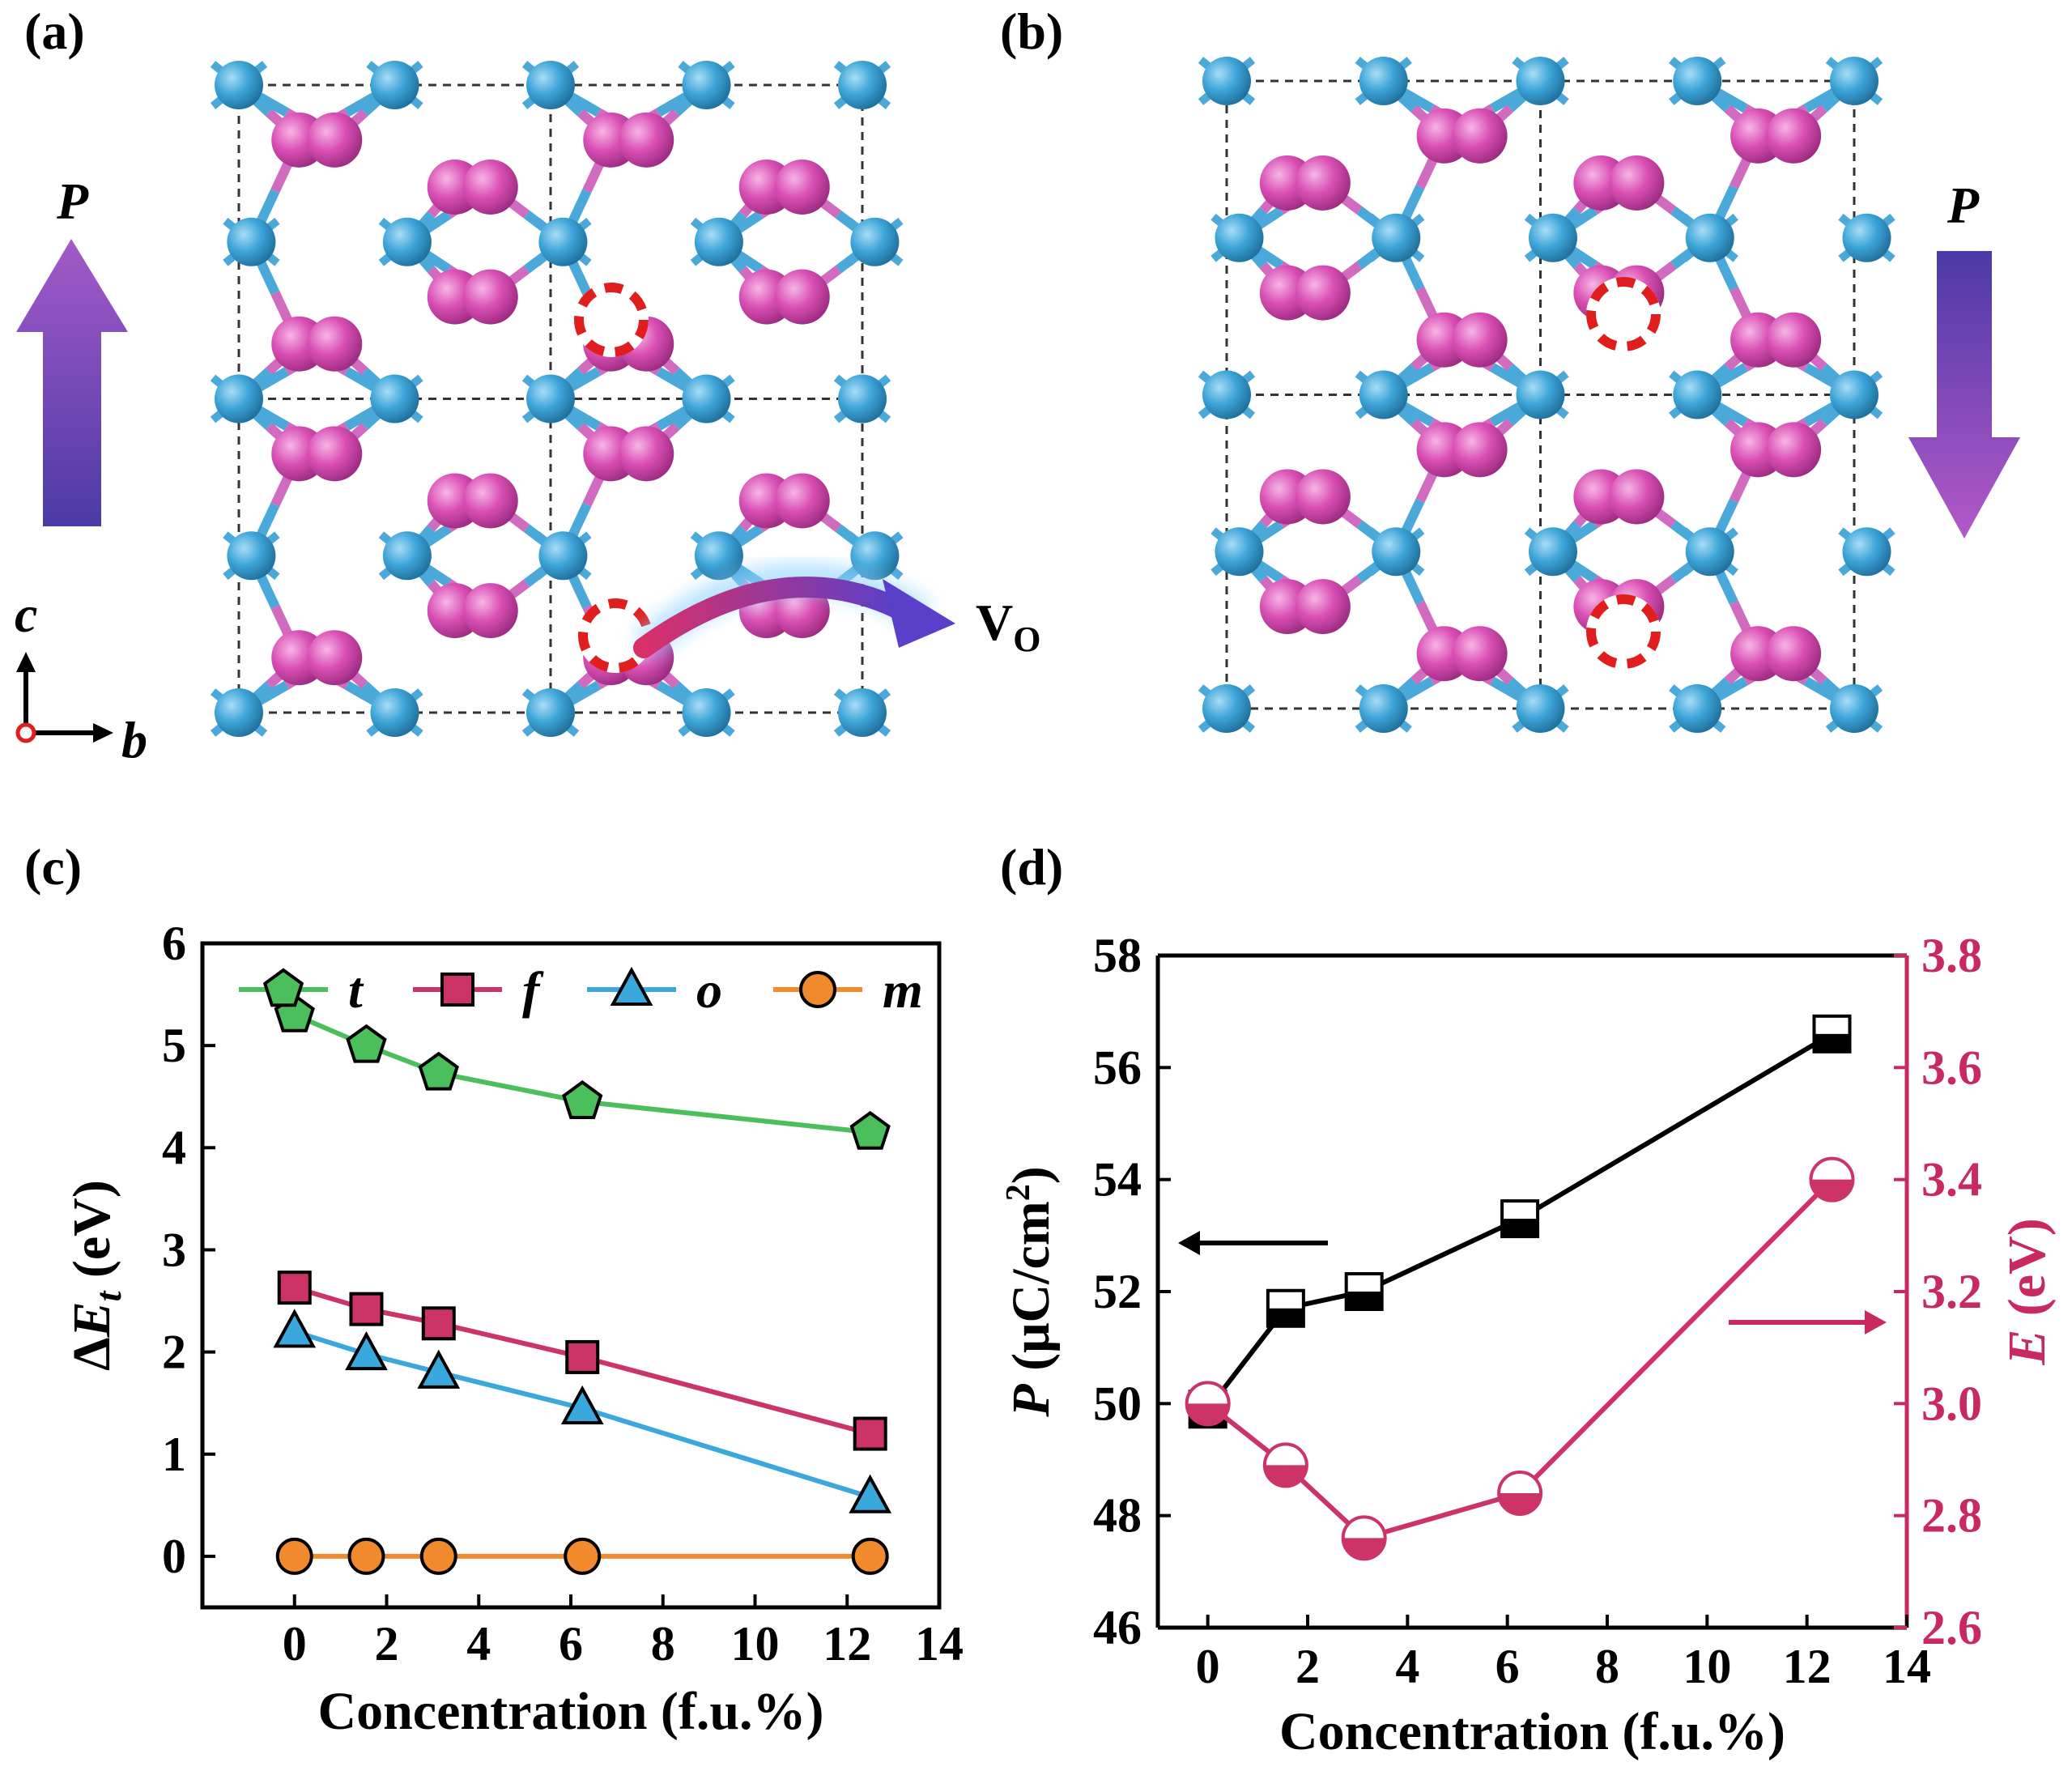  I want to click on legend-label-f: f, so click(533, 990).